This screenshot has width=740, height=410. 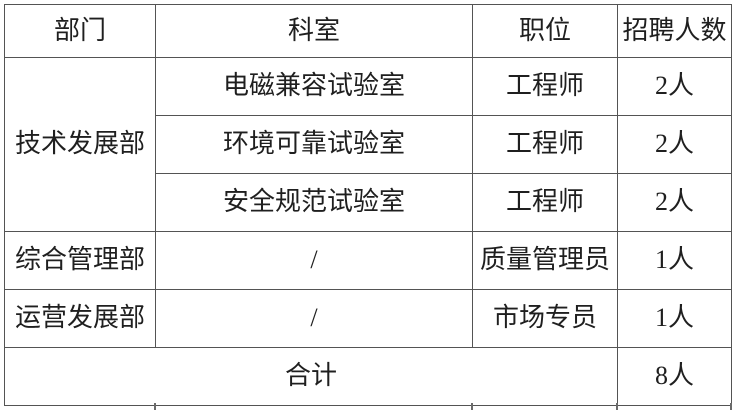 I want to click on cell-department-merged: 技术发展部, so click(x=80, y=144).